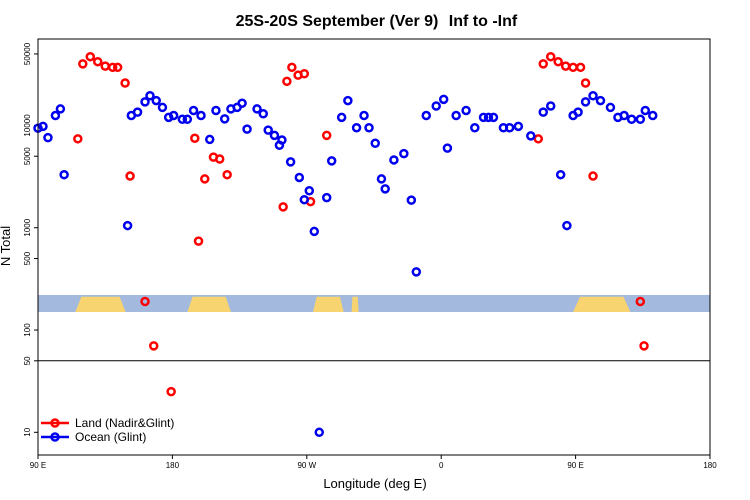  I want to click on y-tick-label-7: 50000, so click(27, 53).